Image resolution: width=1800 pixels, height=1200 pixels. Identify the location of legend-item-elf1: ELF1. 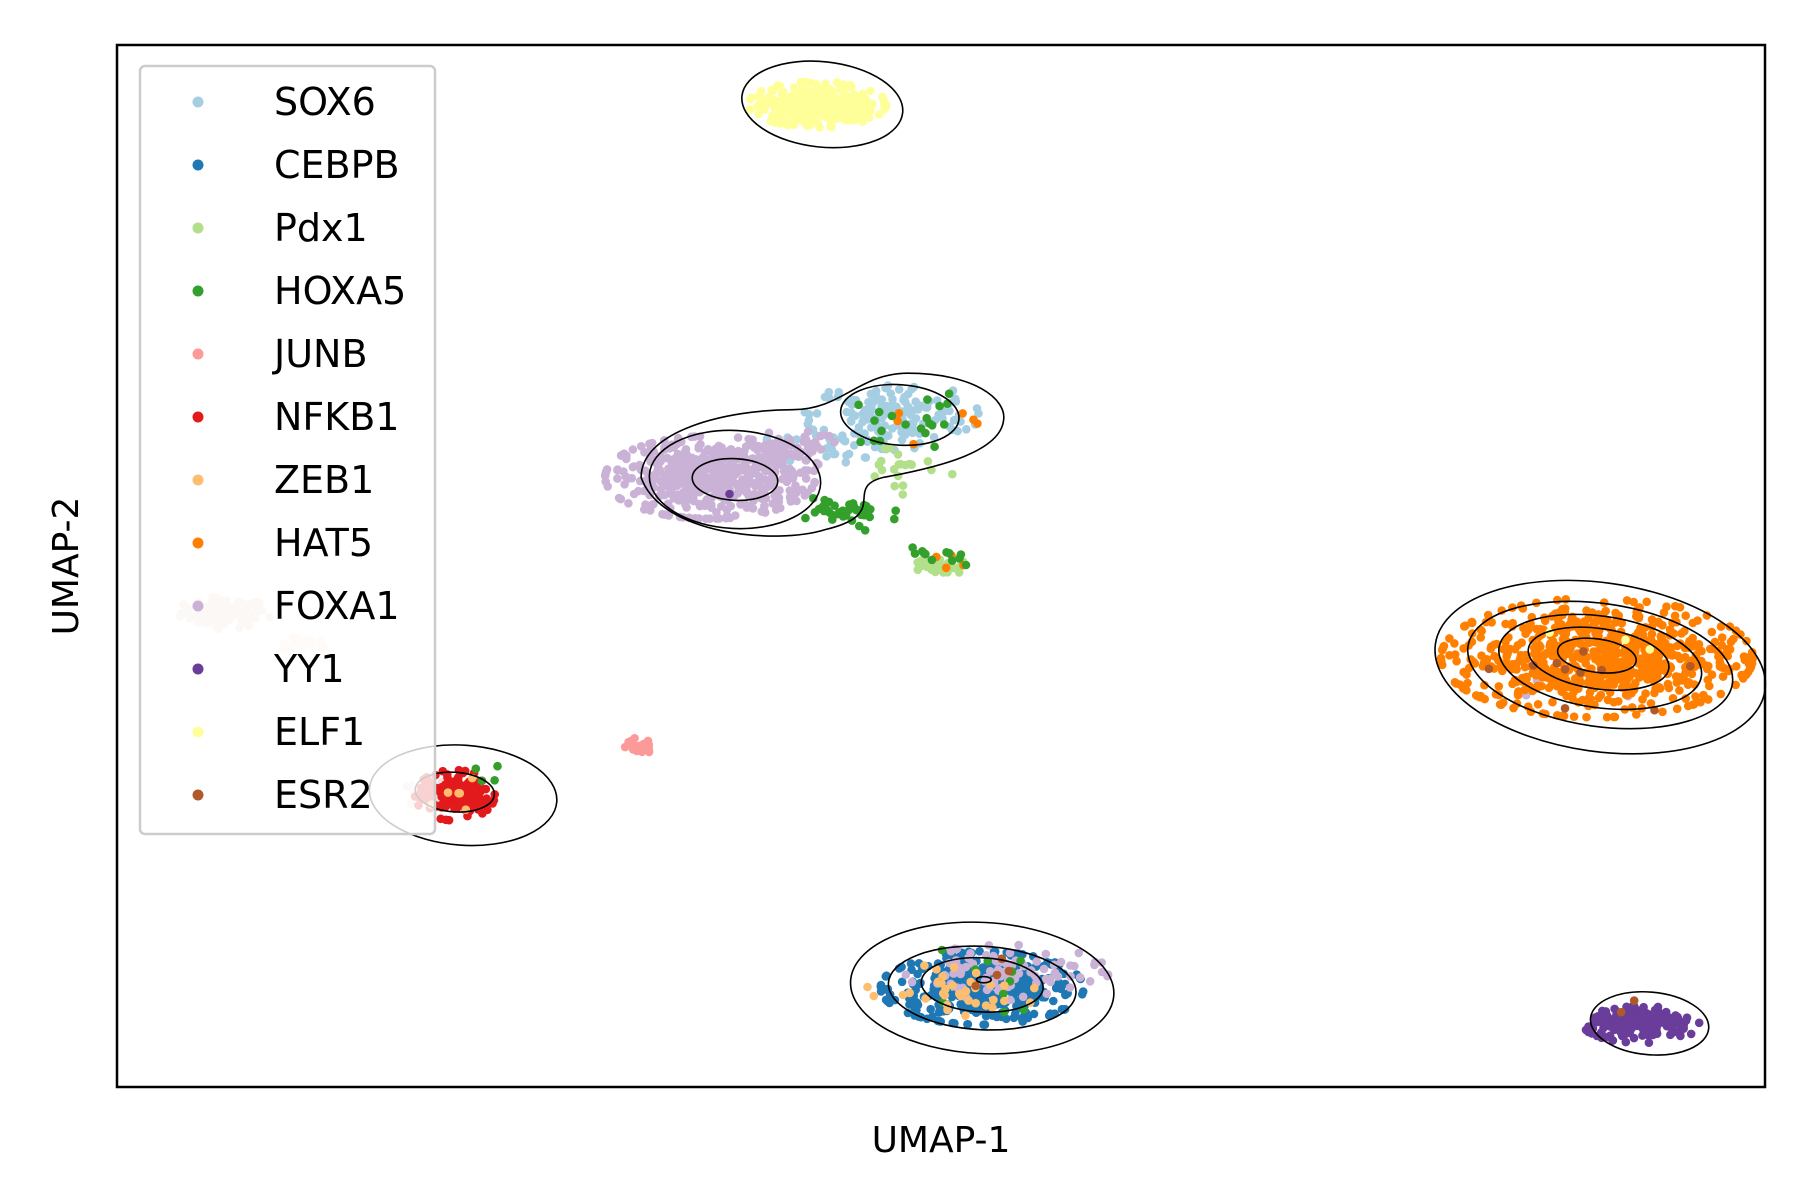
(278, 732).